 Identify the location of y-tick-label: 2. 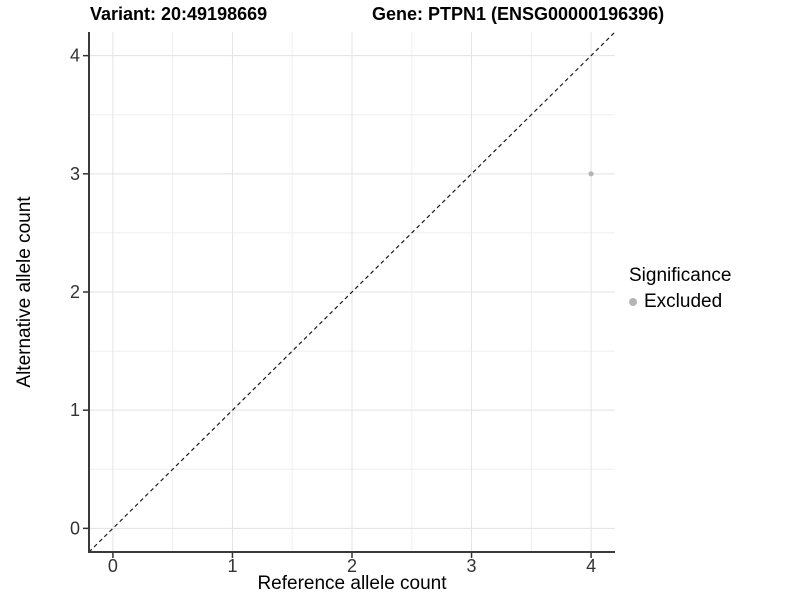
(75, 292).